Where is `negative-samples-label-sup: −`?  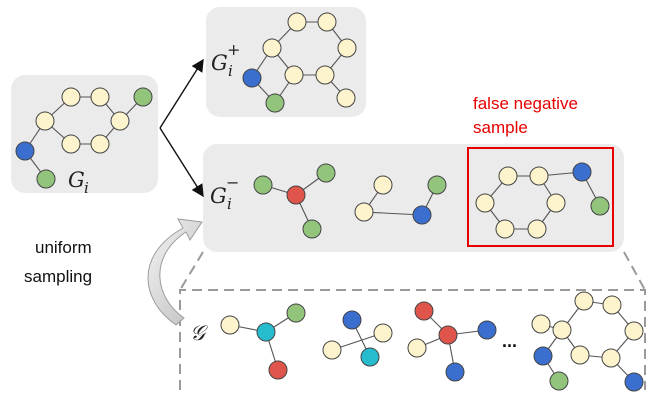 negative-samples-label-sup: − is located at coordinates (232, 182).